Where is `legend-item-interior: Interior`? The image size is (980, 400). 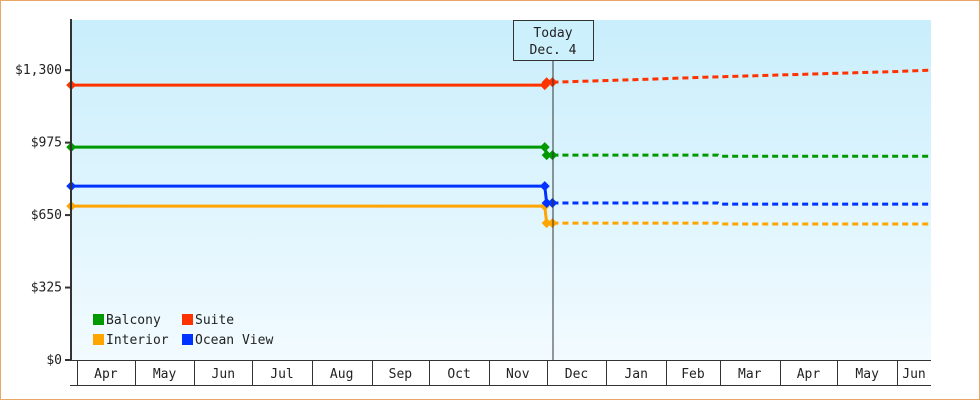
legend-item-interior: Interior is located at coordinates (131, 340).